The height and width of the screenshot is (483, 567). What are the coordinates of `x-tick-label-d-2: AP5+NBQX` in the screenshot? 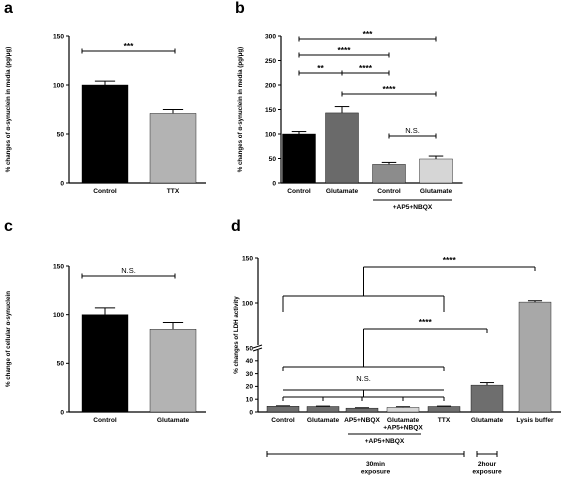 It's located at (362, 420).